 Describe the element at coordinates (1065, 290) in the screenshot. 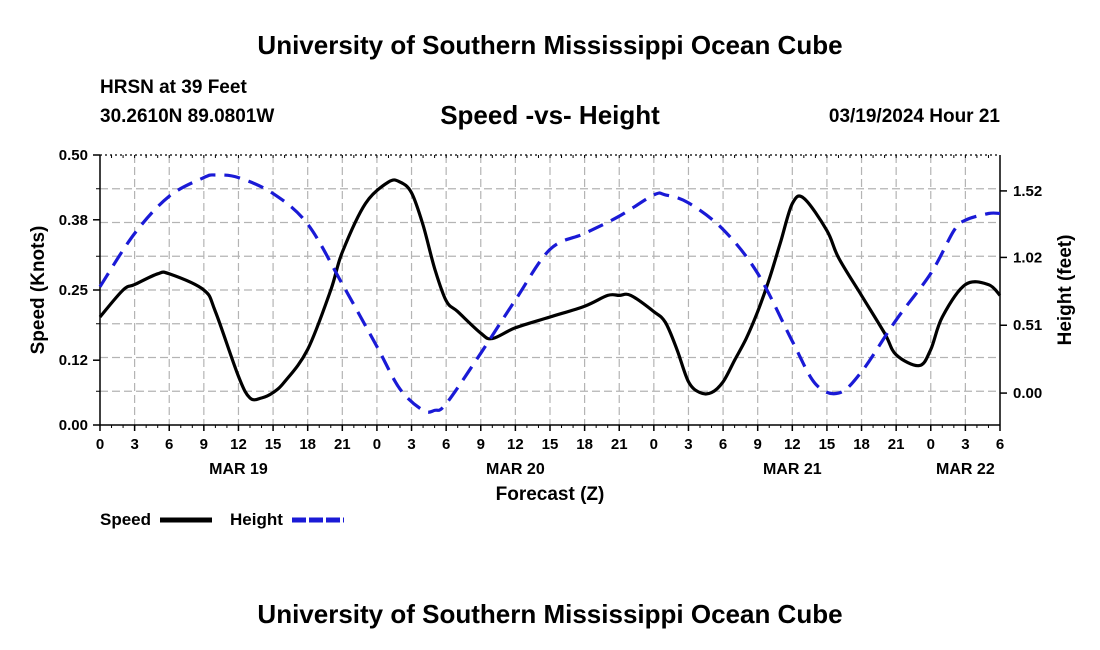

I see `y-axis-title-right: Height (feet)` at that location.